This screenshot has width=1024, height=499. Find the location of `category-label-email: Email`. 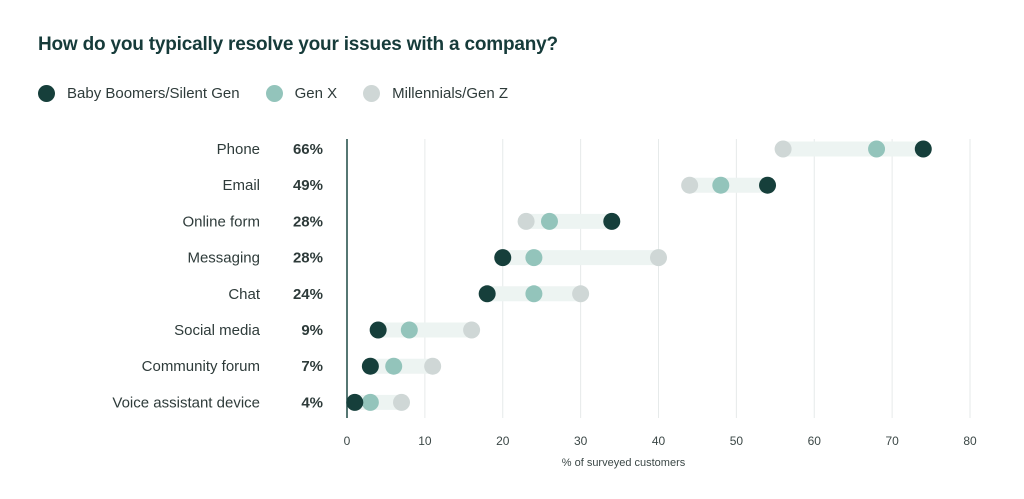

category-label-email: Email is located at coordinates (241, 185).